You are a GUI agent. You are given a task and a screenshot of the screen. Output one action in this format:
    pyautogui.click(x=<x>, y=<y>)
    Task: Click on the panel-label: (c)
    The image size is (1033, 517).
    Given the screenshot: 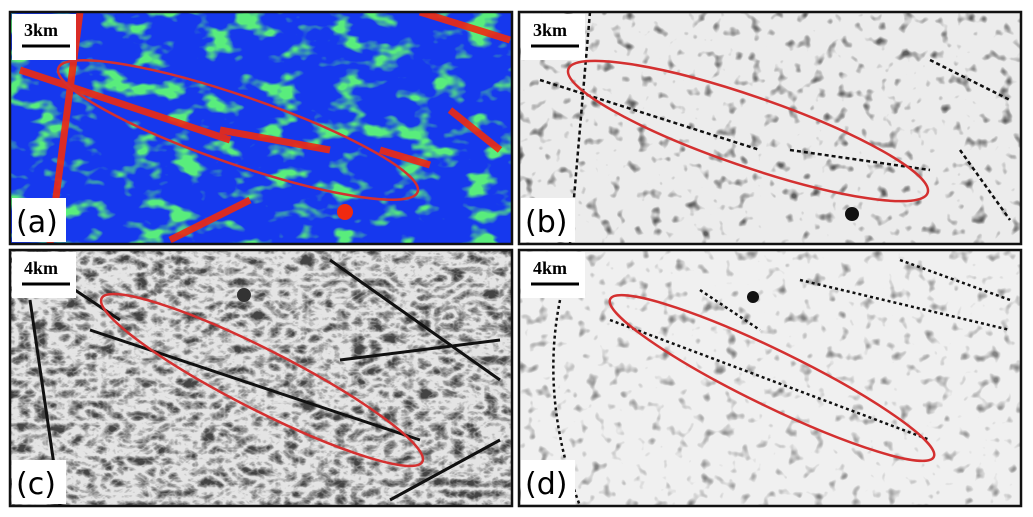 What is the action you would take?
    pyautogui.click(x=36, y=484)
    